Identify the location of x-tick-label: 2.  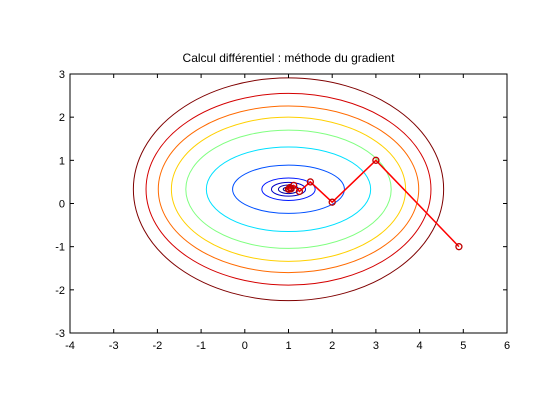
(332, 346).